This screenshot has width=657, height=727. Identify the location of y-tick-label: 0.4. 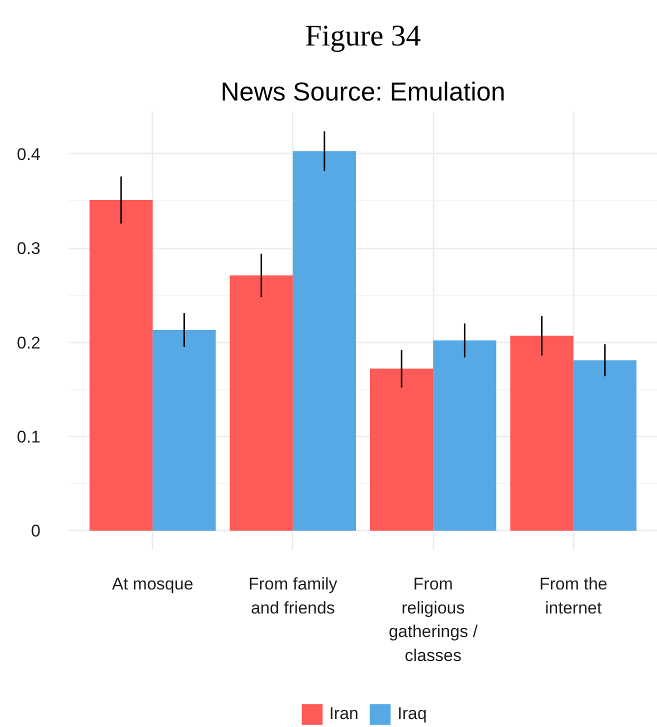
(28, 154).